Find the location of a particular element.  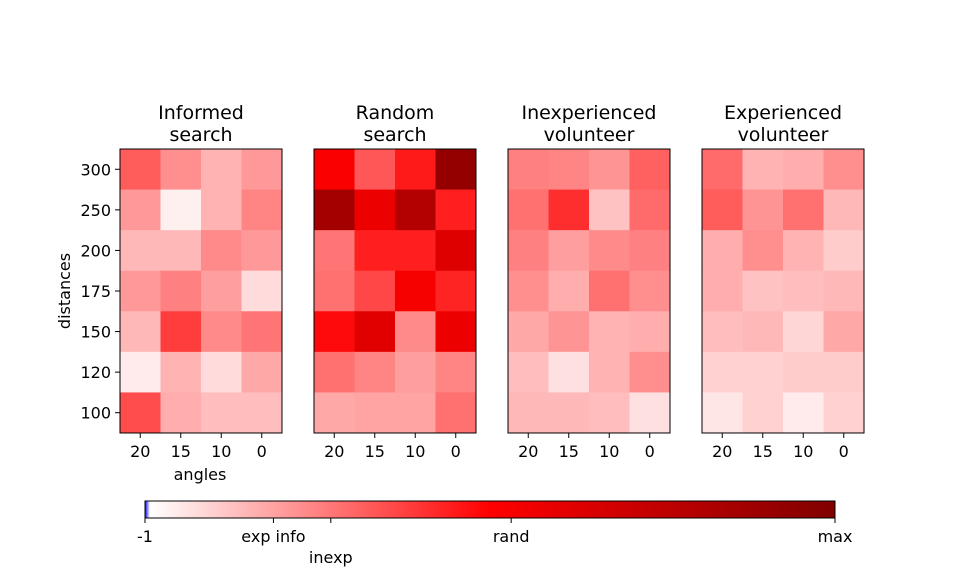

colorbar-tick-label: max is located at coordinates (835, 536).